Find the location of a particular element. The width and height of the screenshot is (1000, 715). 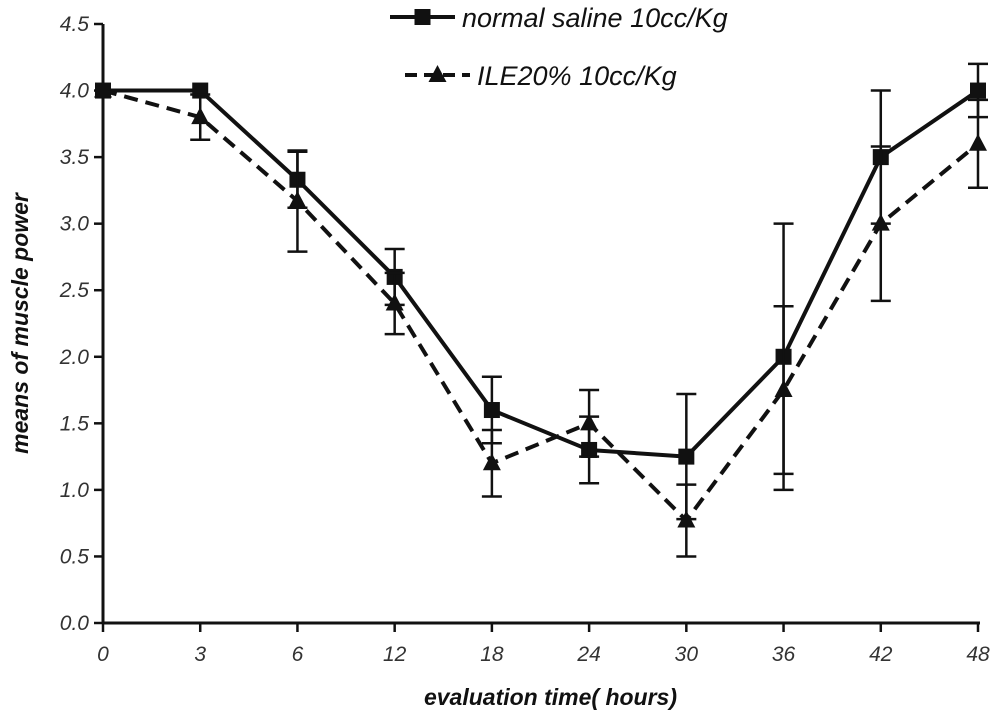

y-tick-label: 4.0 is located at coordinates (75, 91).